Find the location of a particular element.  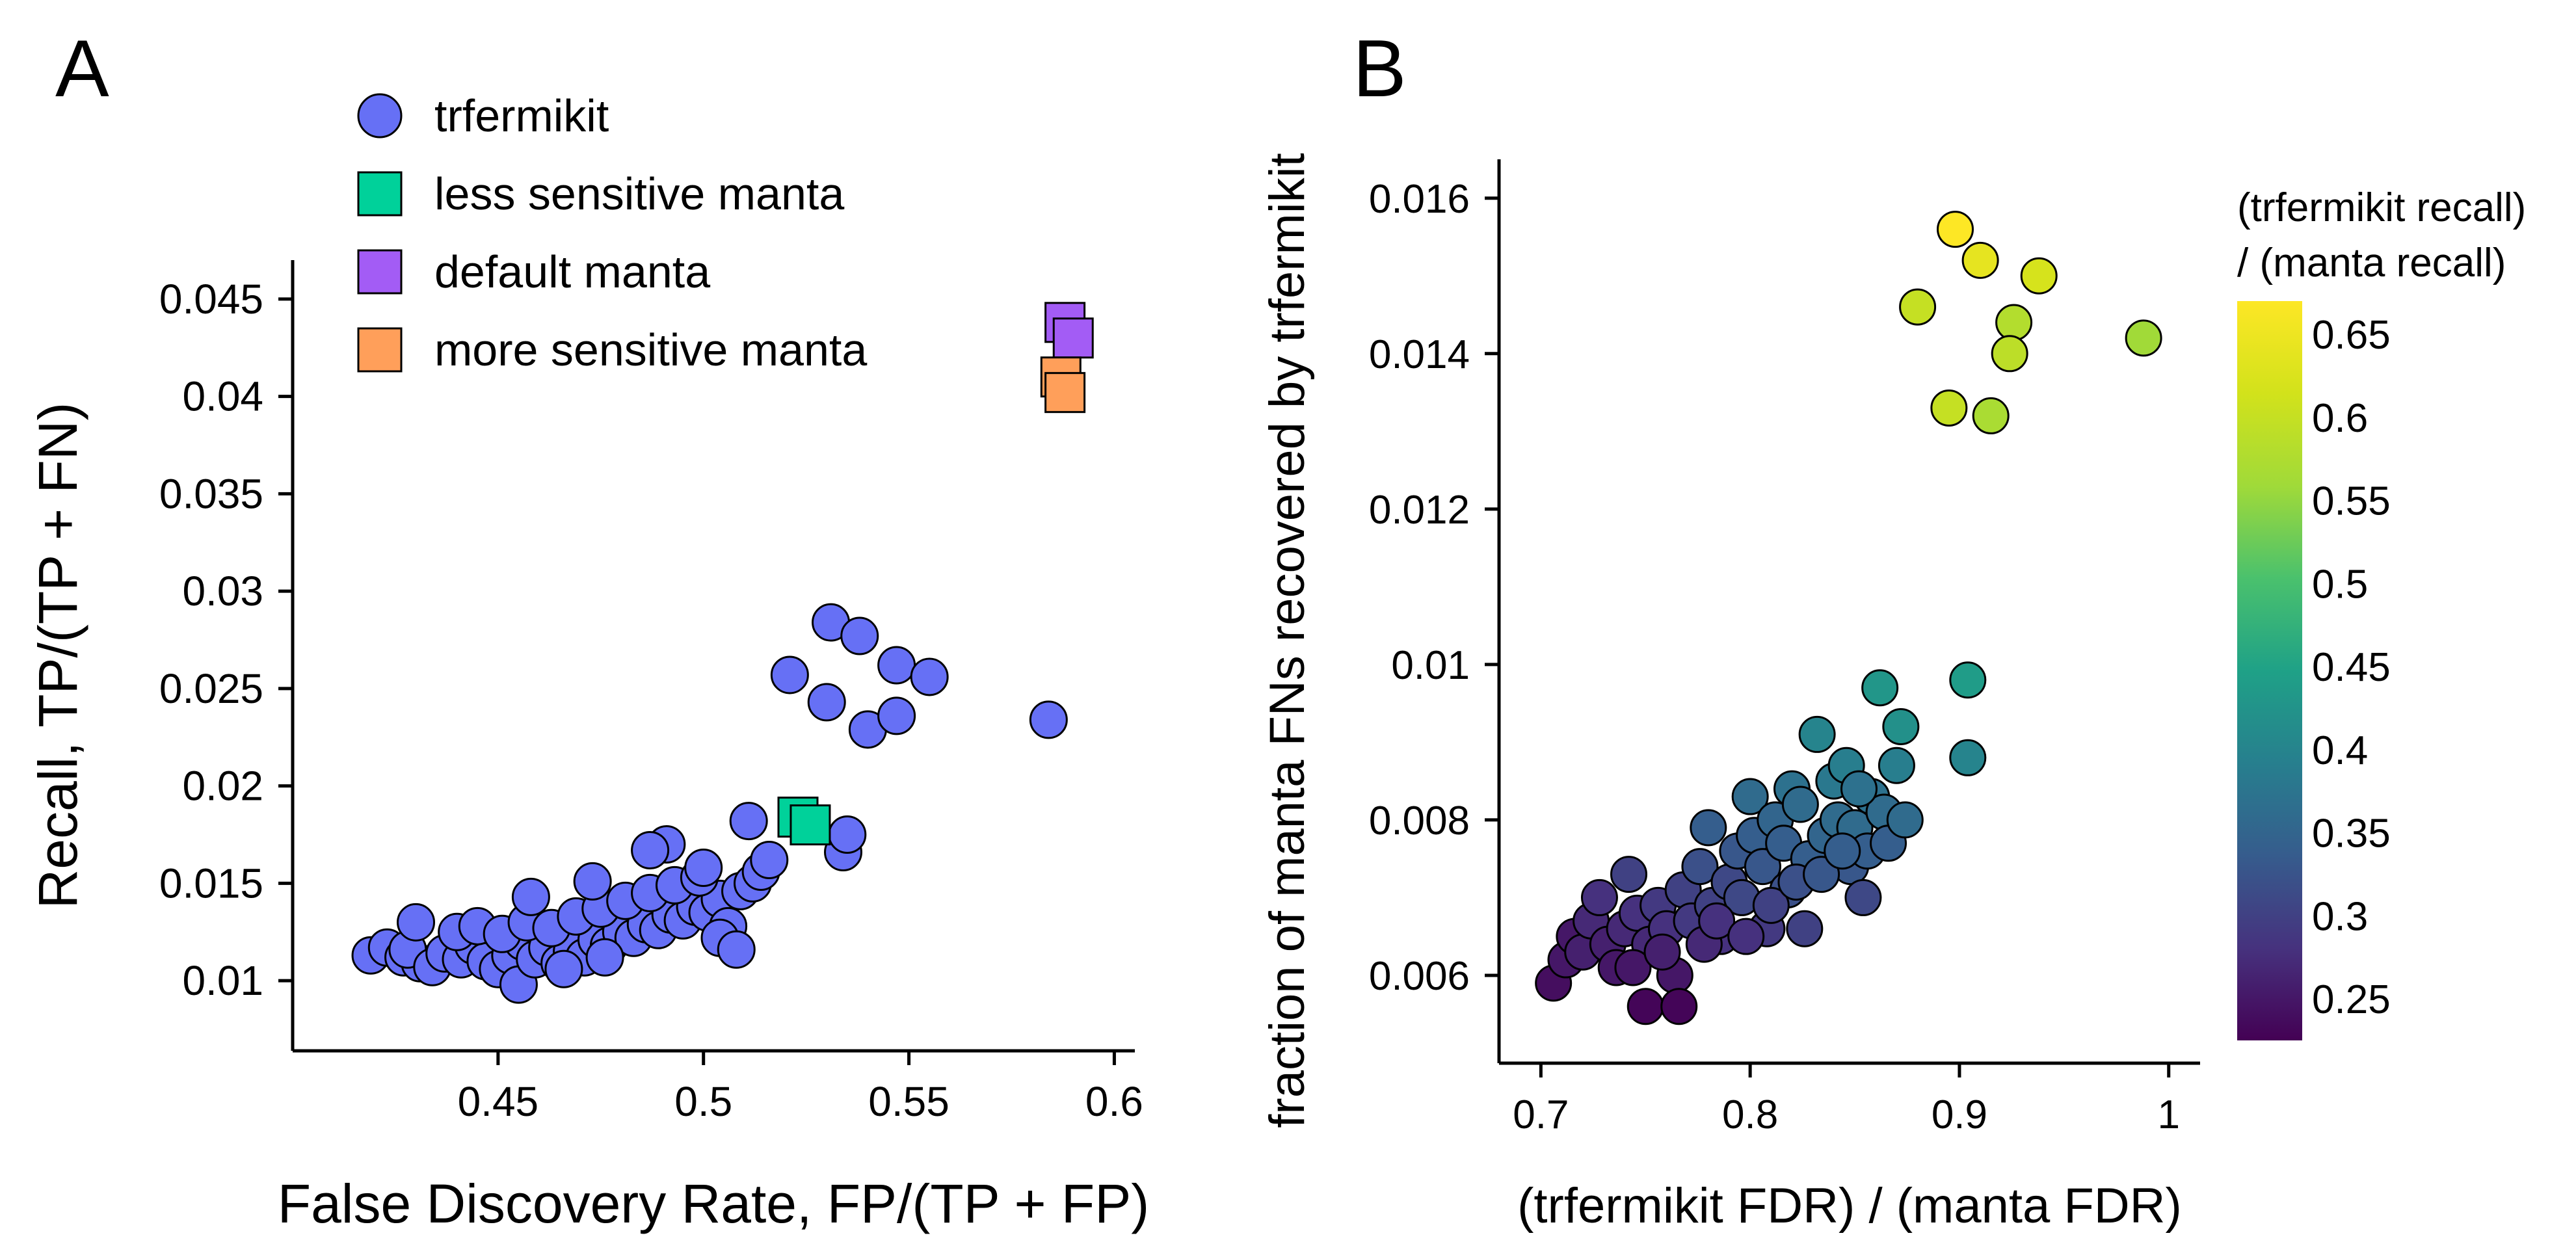

panel-b-x-label: (trfermikit FDR) / (manta FDR) is located at coordinates (1850, 1206).